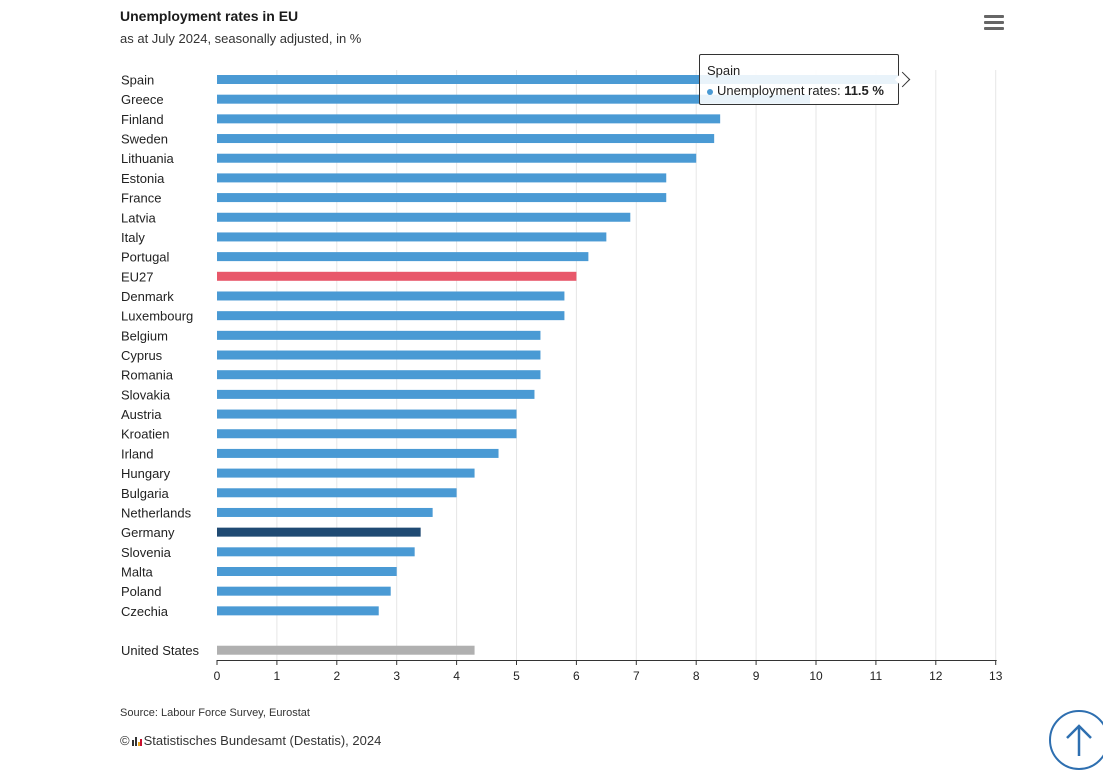 The height and width of the screenshot is (773, 1103). Describe the element at coordinates (145, 611) in the screenshot. I see `category-label: Czechia` at that location.